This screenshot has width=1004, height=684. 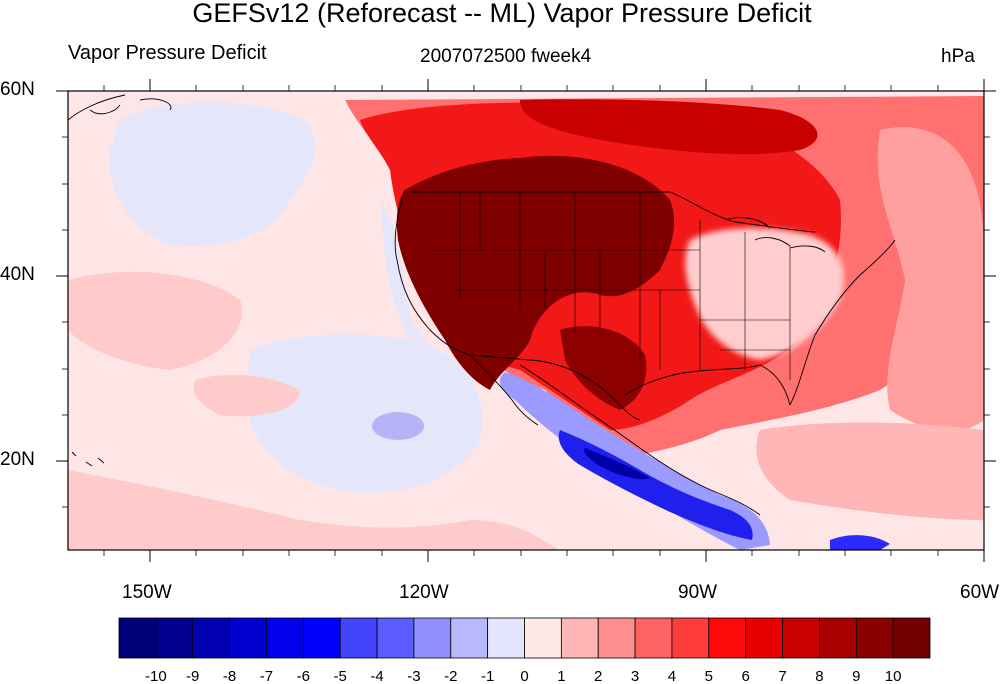 I want to click on colorbar-label: -6, so click(x=303, y=676).